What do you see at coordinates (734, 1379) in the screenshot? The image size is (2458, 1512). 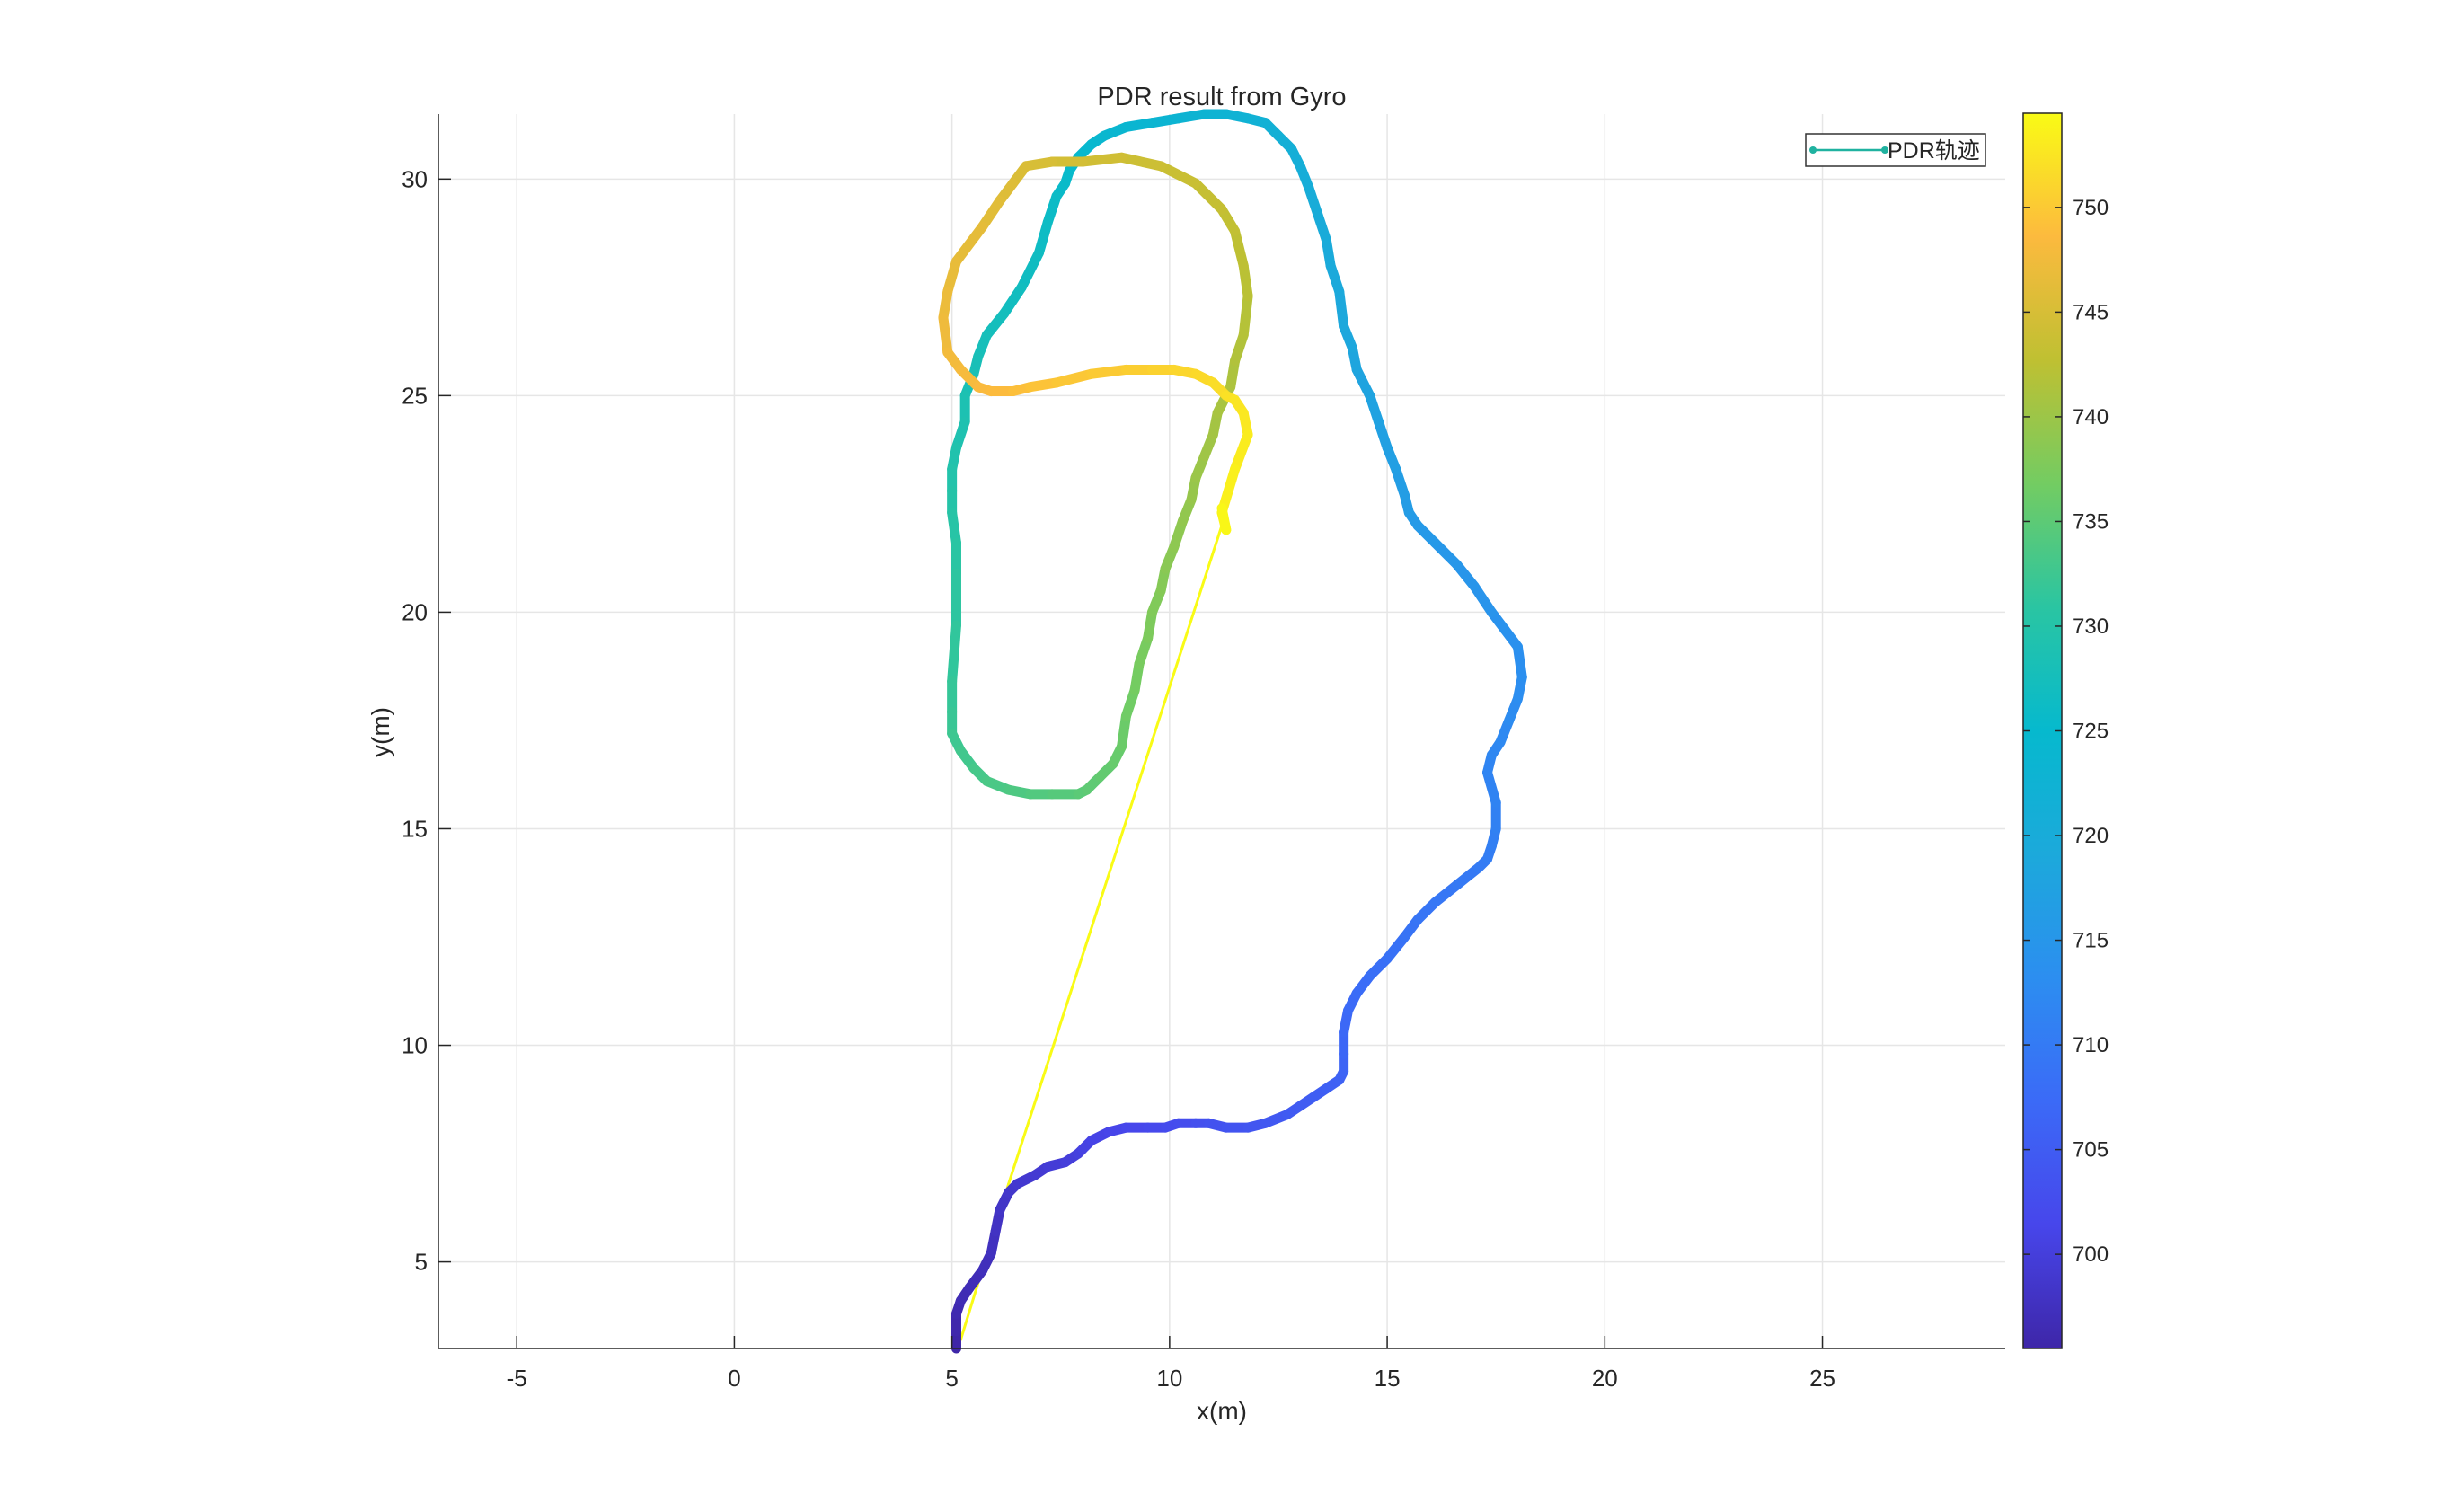 I see `x-tick-label: 0` at bounding box center [734, 1379].